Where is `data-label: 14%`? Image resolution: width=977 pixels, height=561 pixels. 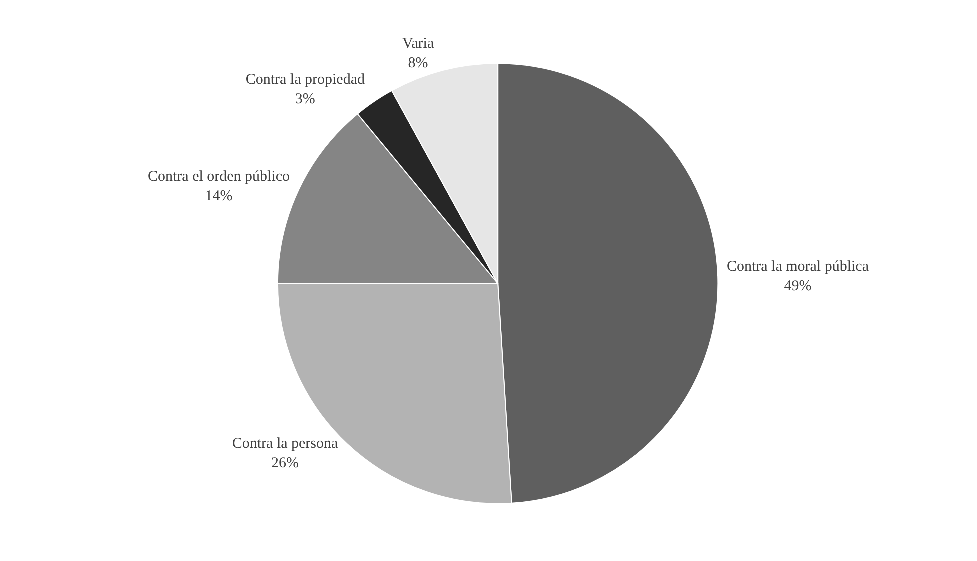 data-label: 14% is located at coordinates (219, 196).